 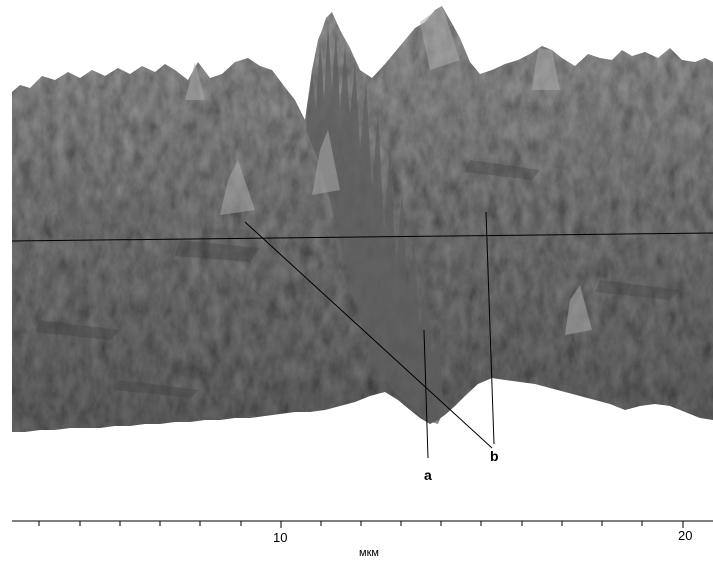 What do you see at coordinates (428, 475) in the screenshot?
I see `label-a: a` at bounding box center [428, 475].